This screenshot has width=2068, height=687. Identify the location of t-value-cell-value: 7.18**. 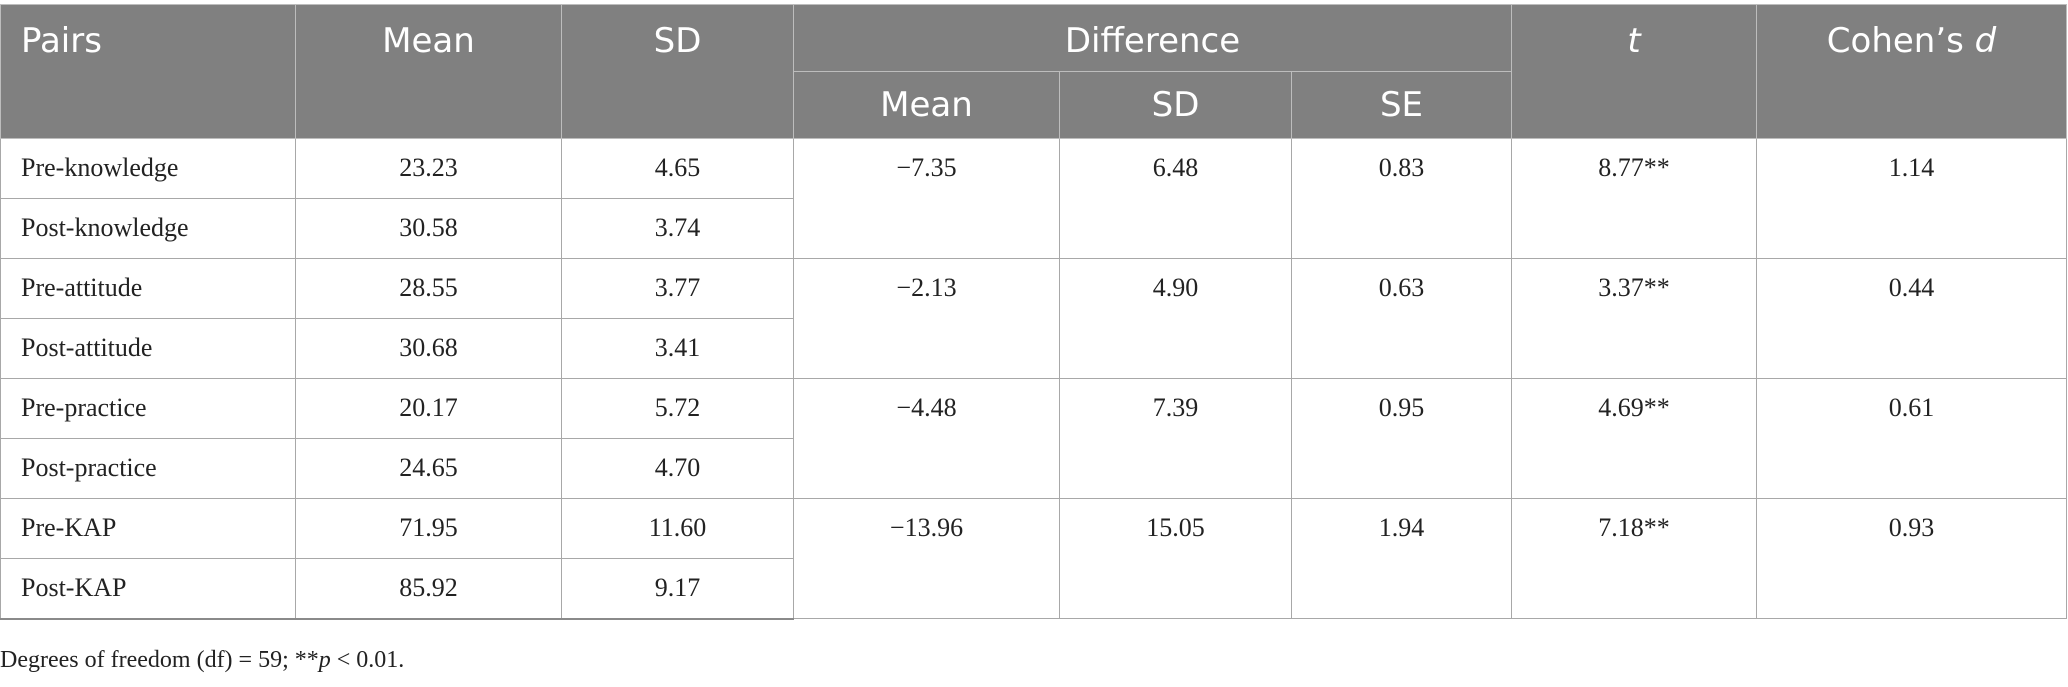
(1634, 527).